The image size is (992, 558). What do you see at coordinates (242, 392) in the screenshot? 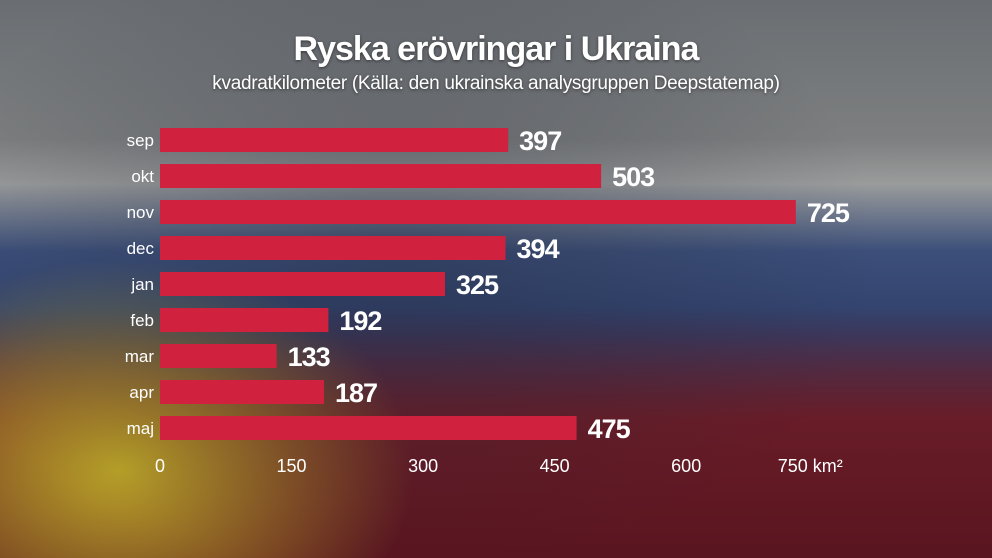
I see `bar-apr` at bounding box center [242, 392].